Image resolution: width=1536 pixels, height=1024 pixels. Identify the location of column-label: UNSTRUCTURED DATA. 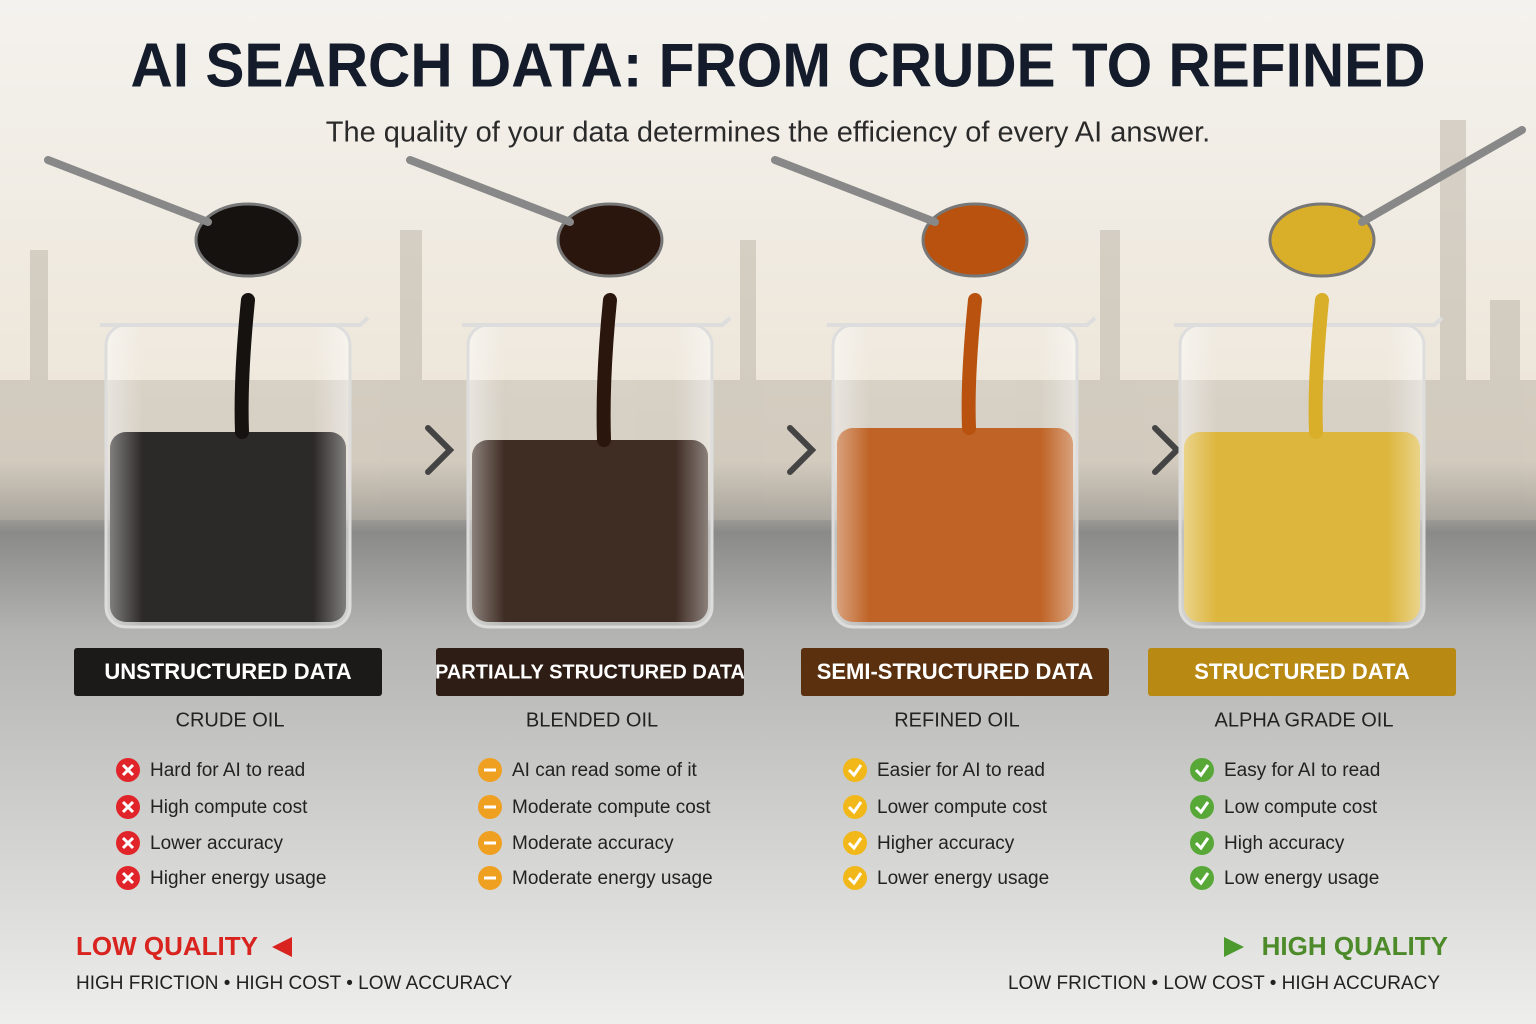
(227, 671).